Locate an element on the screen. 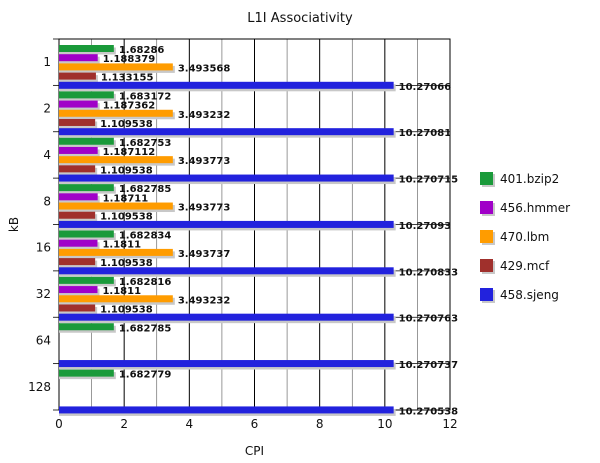  data-label: 10.27093 is located at coordinates (425, 226).